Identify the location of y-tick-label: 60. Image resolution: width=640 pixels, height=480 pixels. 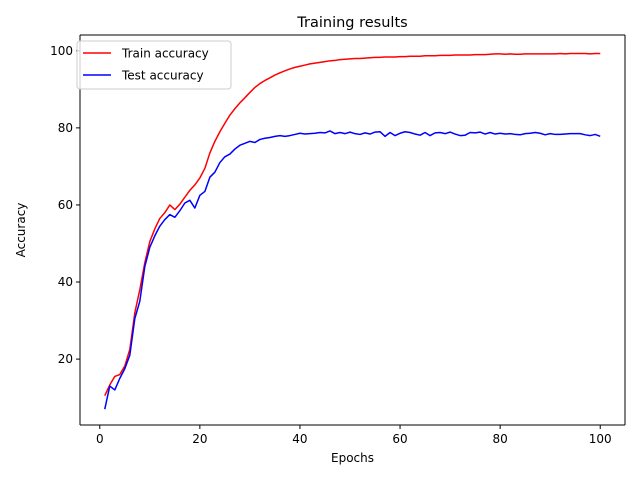
(65, 205).